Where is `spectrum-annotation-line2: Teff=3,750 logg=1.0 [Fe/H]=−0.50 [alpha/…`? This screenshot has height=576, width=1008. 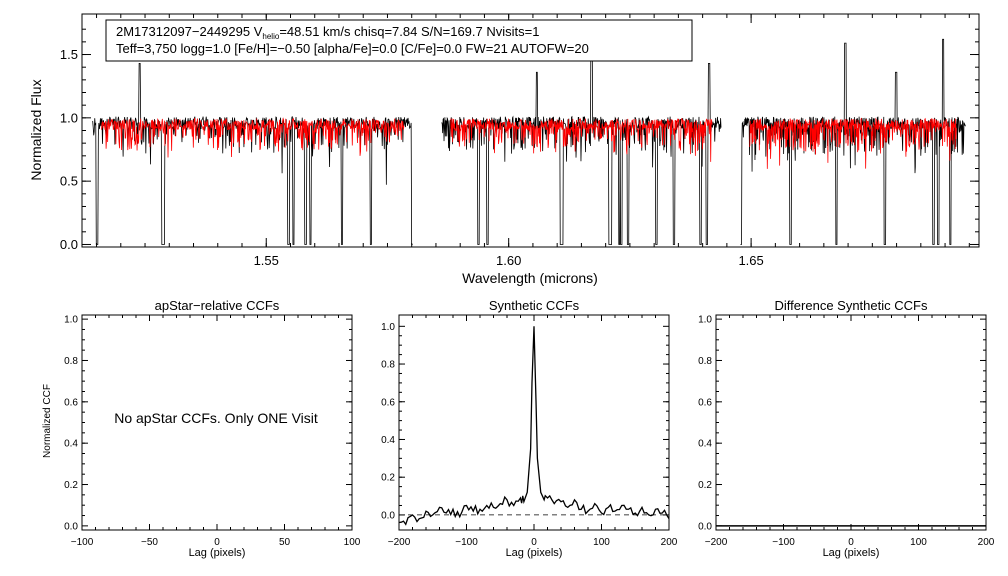
spectrum-annotation-line2: Teff=3,750 logg=1.0 [Fe/H]=−0.50 [alpha/… is located at coordinates (352, 48).